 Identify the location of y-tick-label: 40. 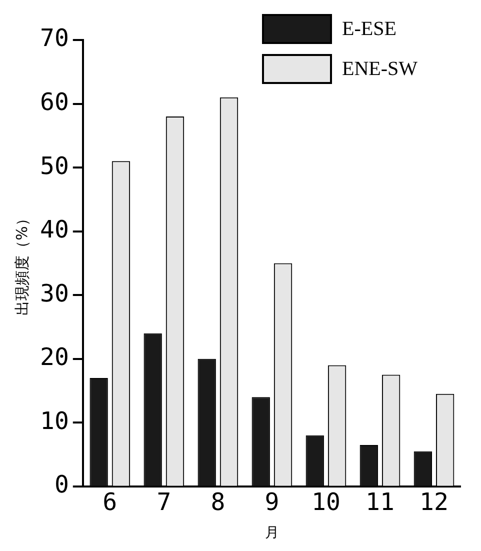
(54, 230).